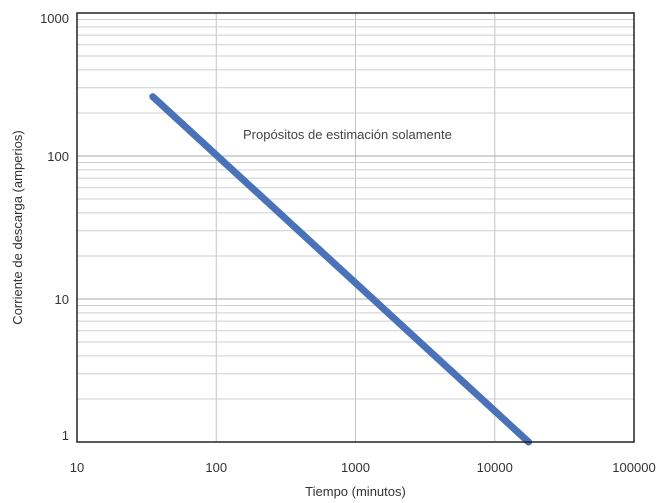  I want to click on y-tick-labels: 1 10 100 1000, so click(54, 227).